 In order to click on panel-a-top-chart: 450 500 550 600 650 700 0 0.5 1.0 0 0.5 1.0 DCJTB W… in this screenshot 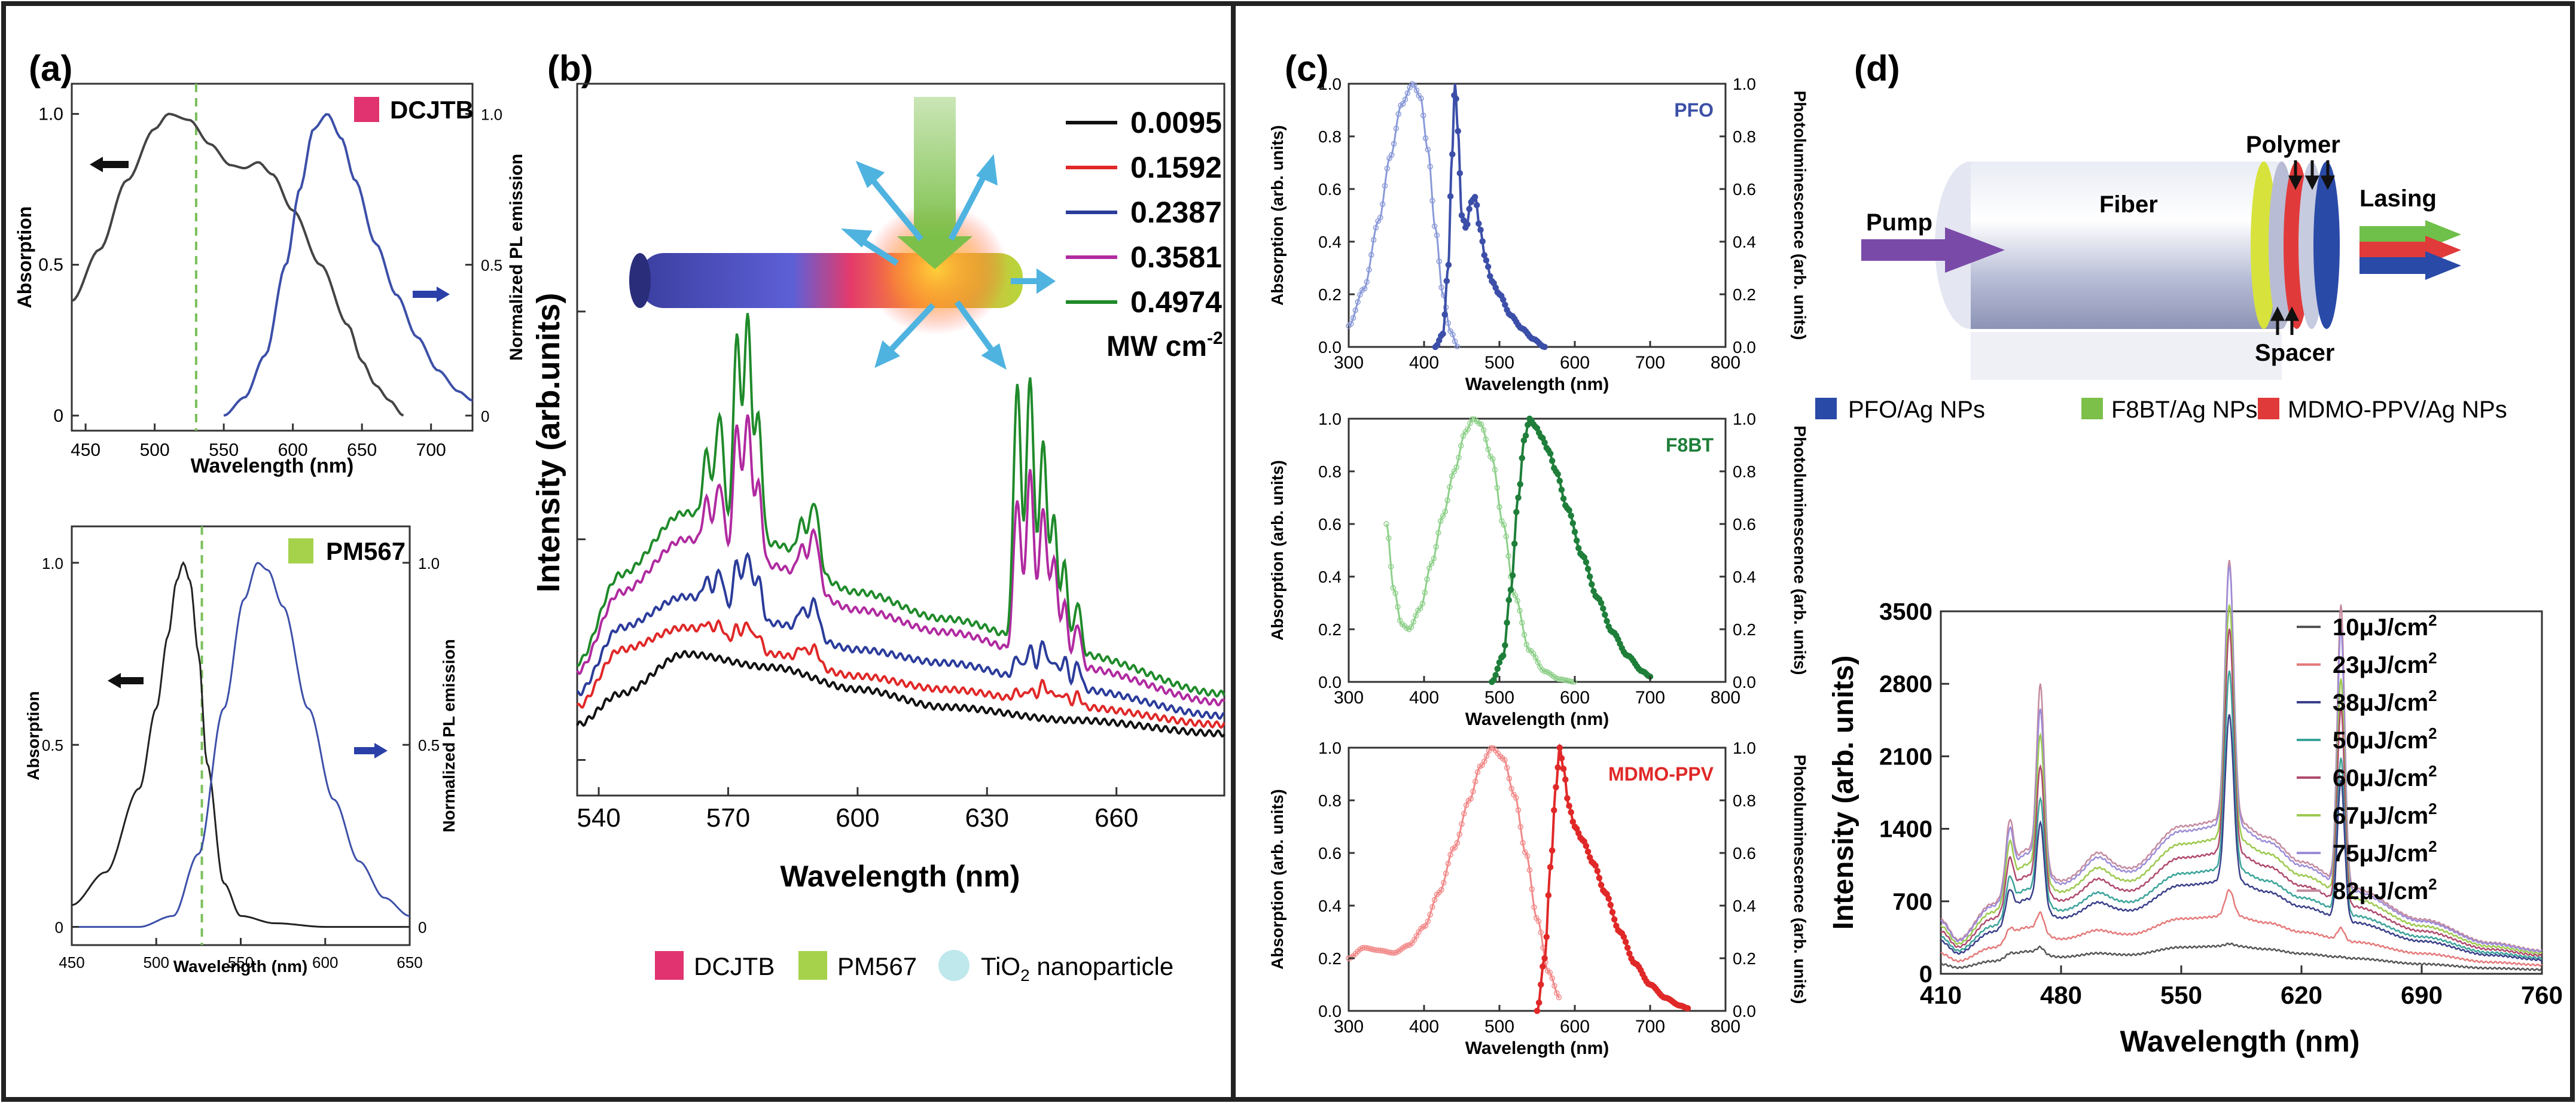, I will do `click(270, 280)`.